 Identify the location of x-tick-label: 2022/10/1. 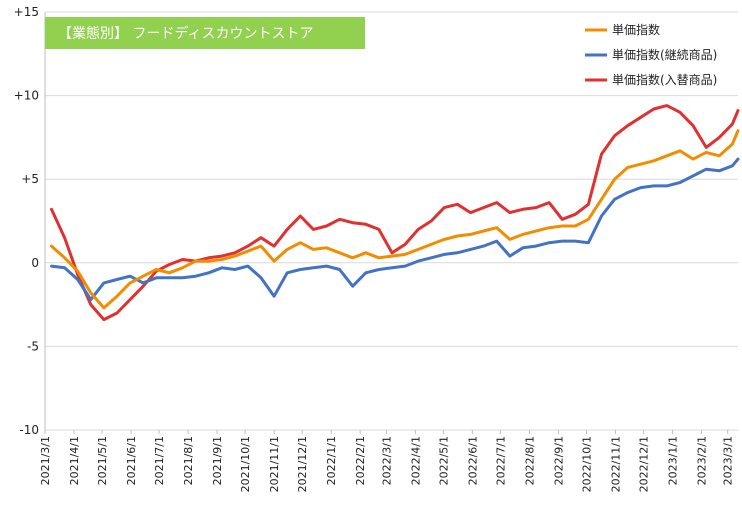
(586, 464).